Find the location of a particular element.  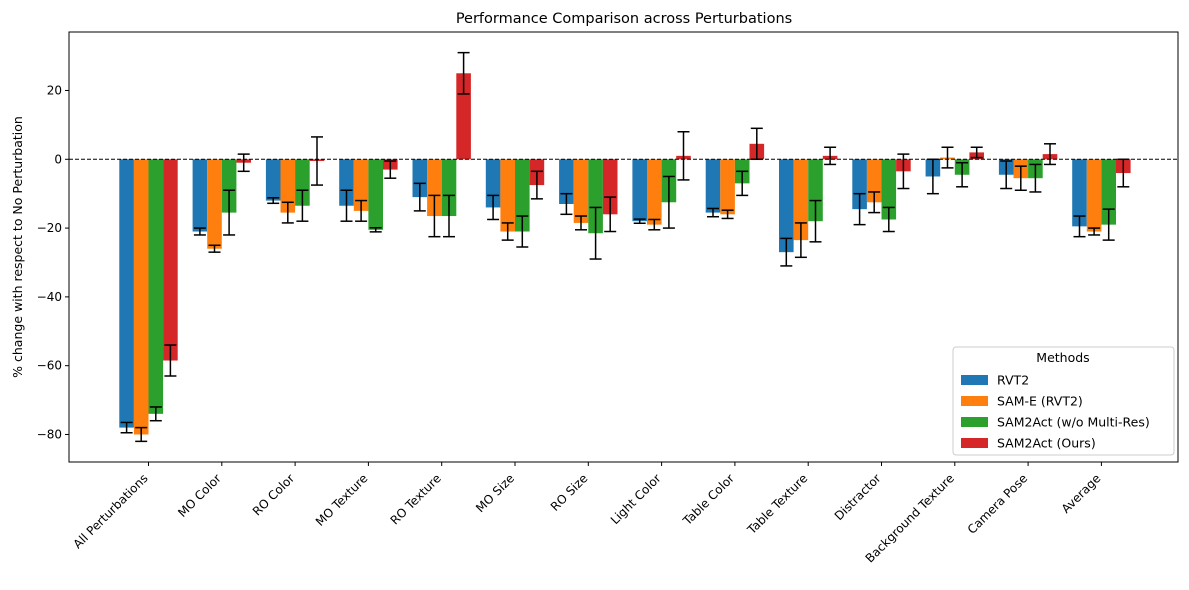

y-tick-label: 0 is located at coordinates (58, 159).